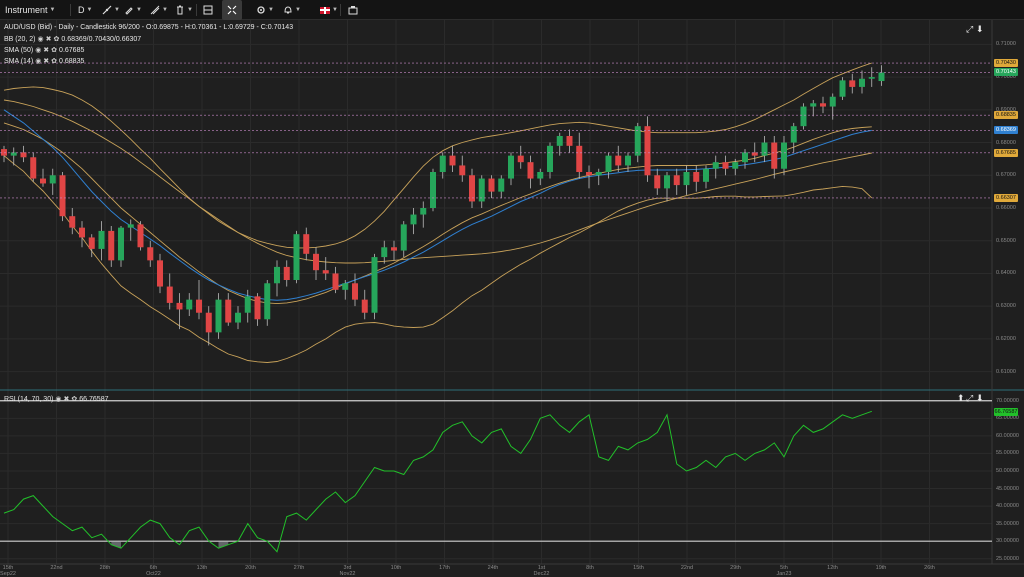  What do you see at coordinates (969, 29) in the screenshot?
I see `maximize-panel-button: ⤢` at bounding box center [969, 29].